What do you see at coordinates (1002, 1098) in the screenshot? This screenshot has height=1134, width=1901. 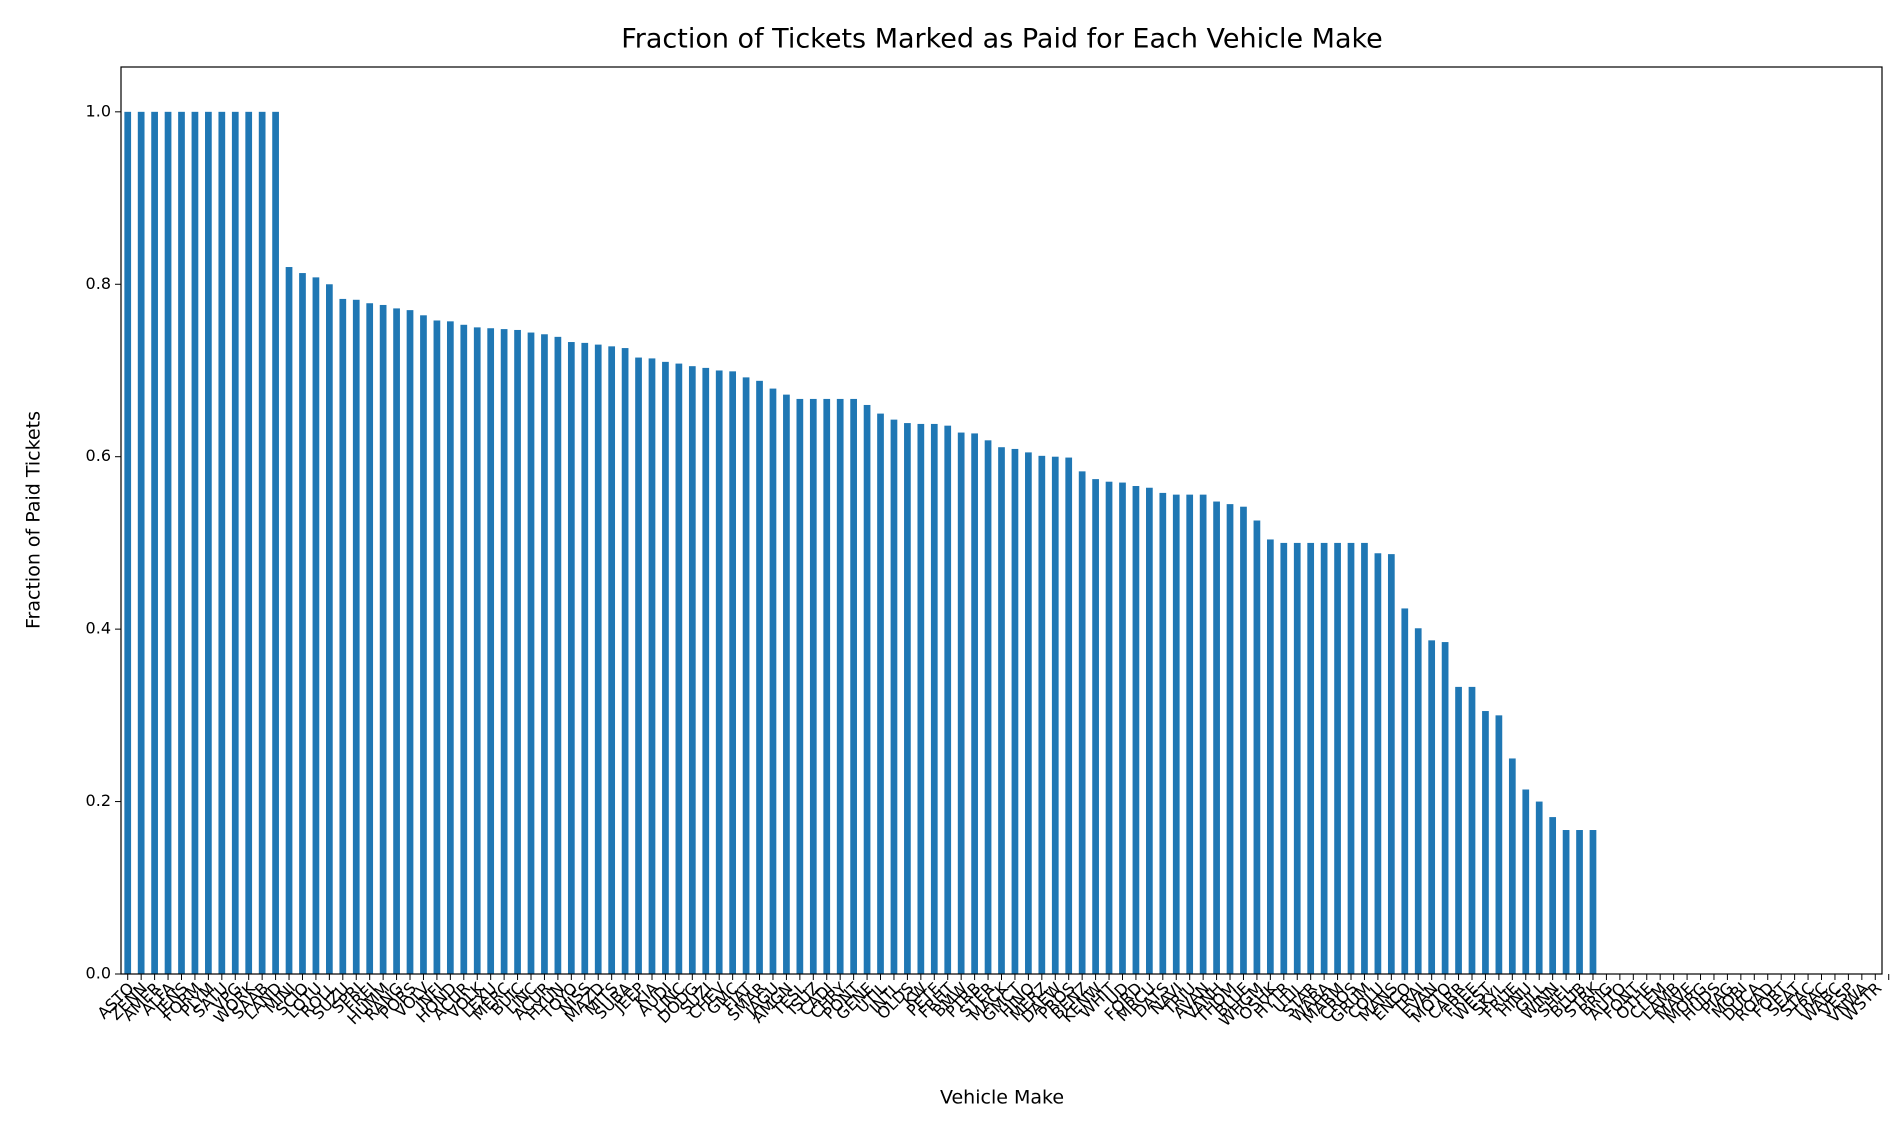 I see `x-axis-label: Vehicle Make` at bounding box center [1002, 1098].